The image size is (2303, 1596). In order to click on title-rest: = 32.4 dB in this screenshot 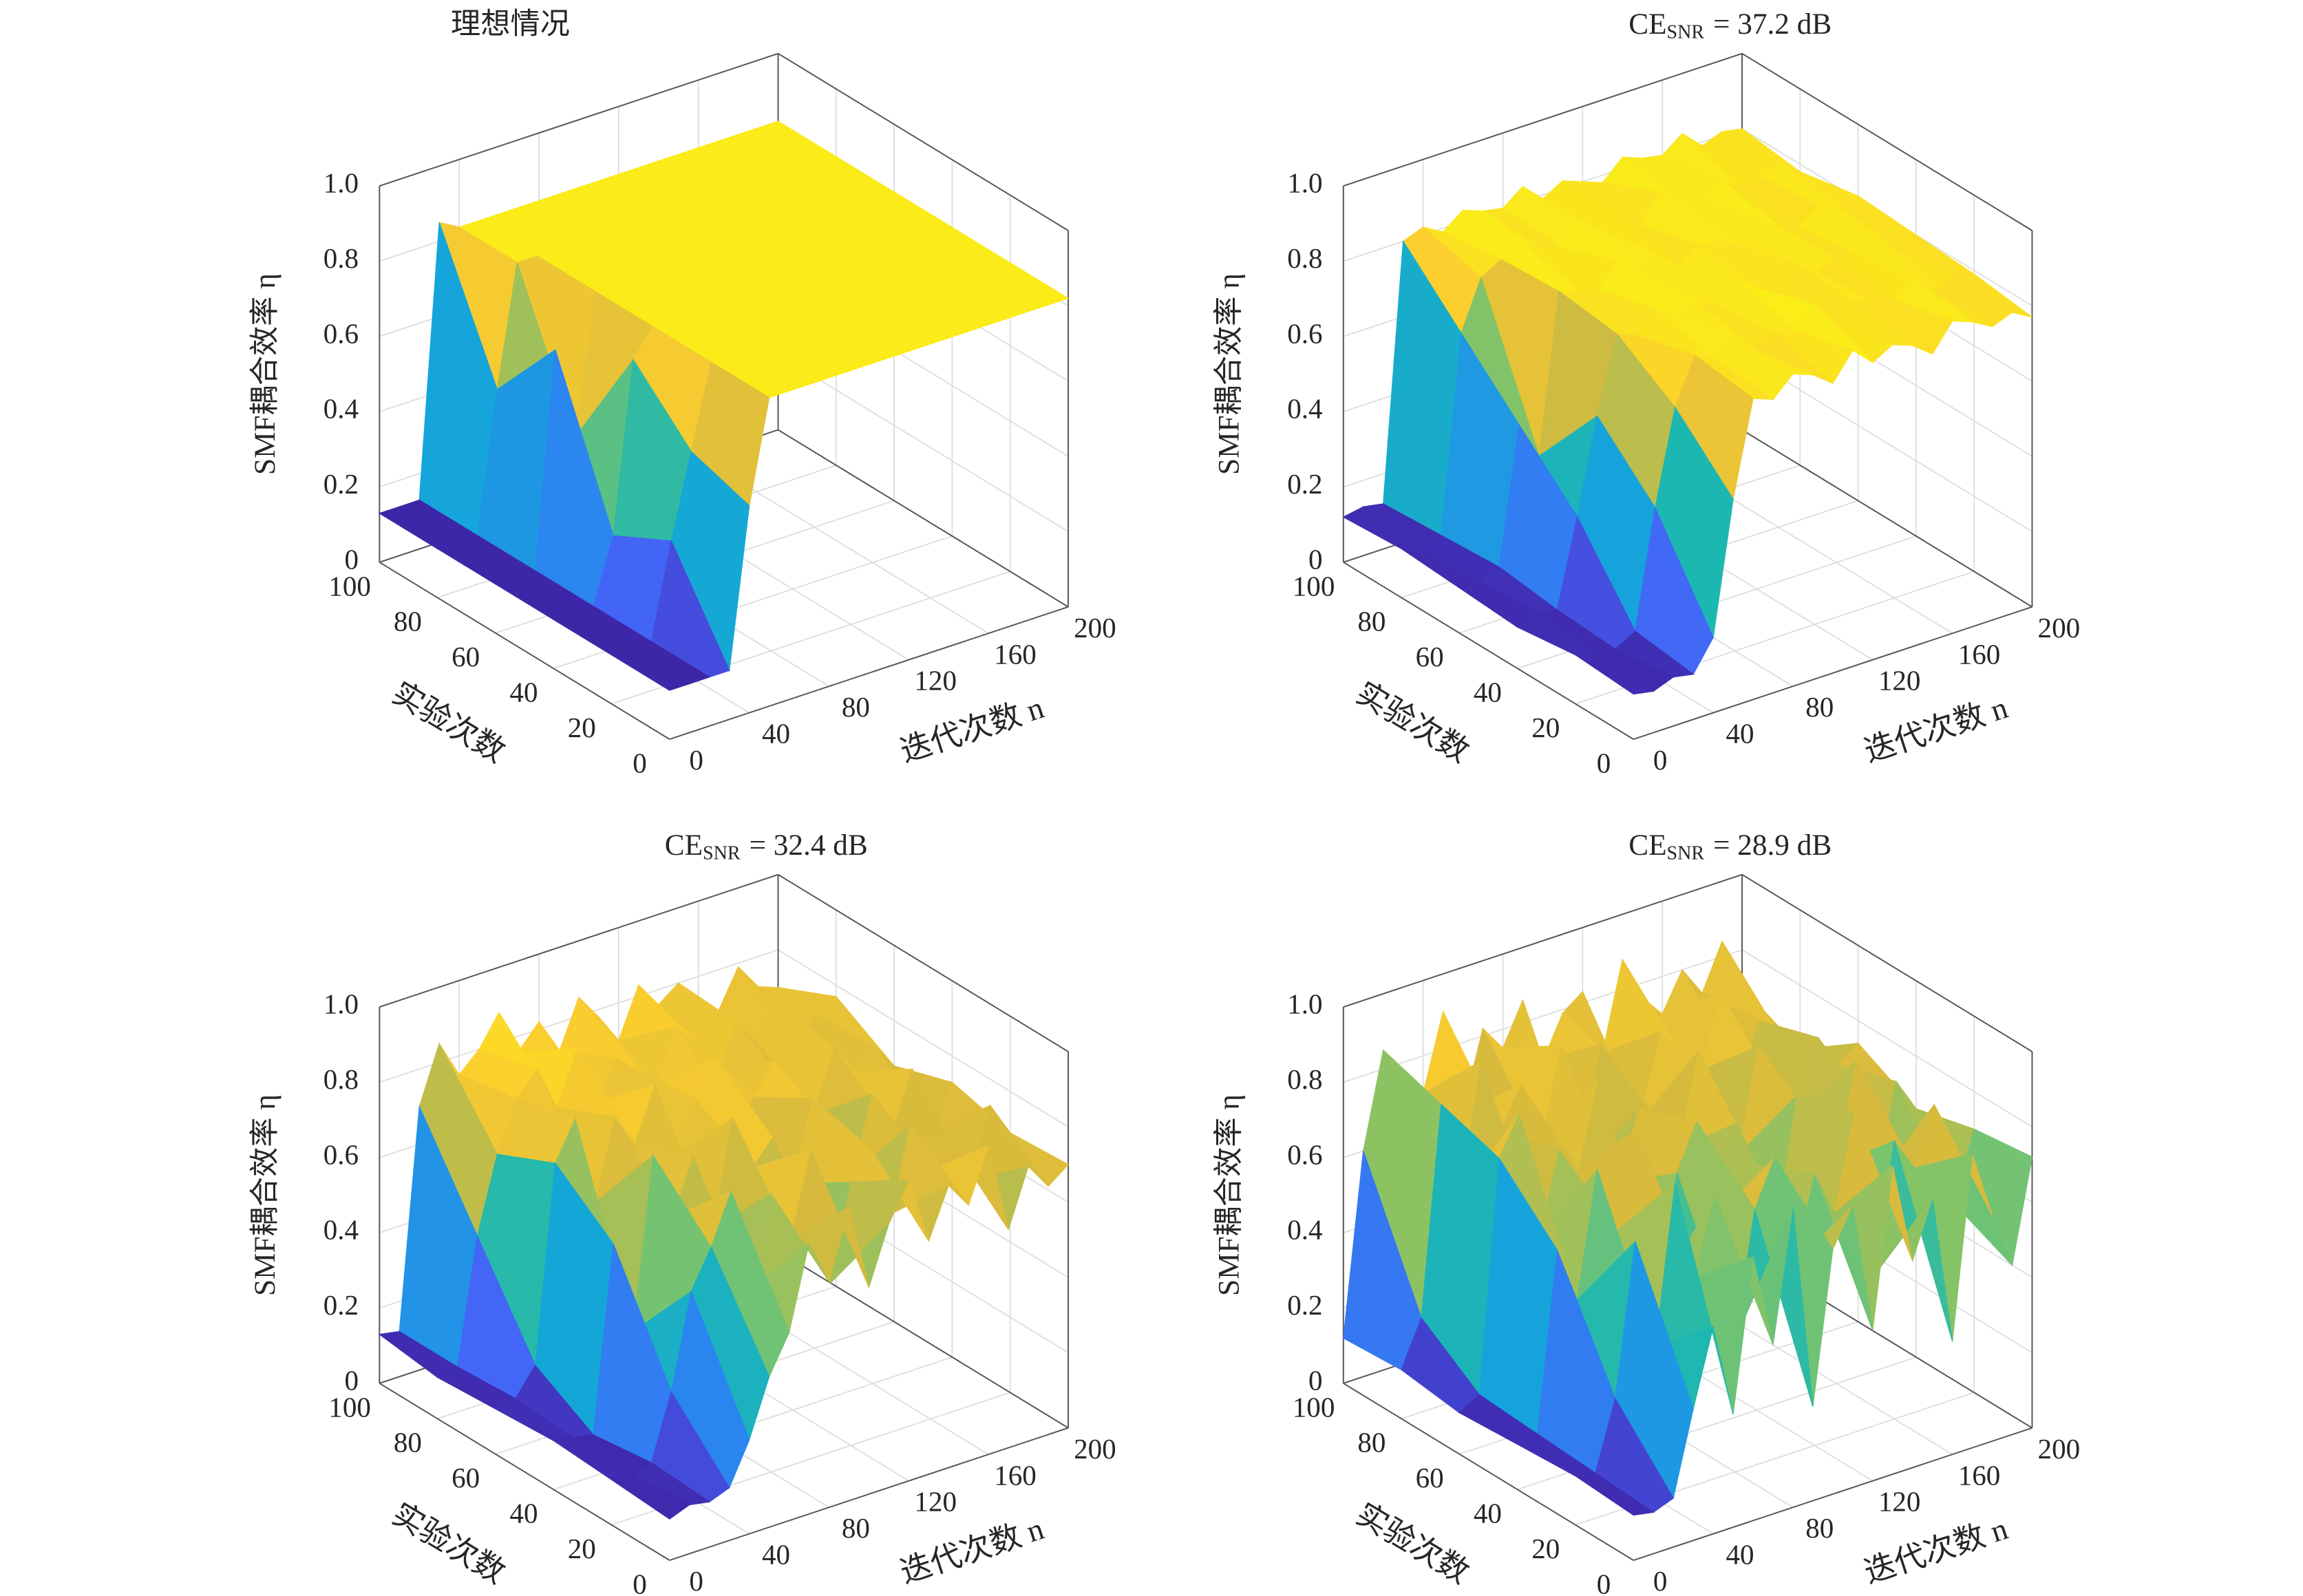, I will do `click(809, 845)`.